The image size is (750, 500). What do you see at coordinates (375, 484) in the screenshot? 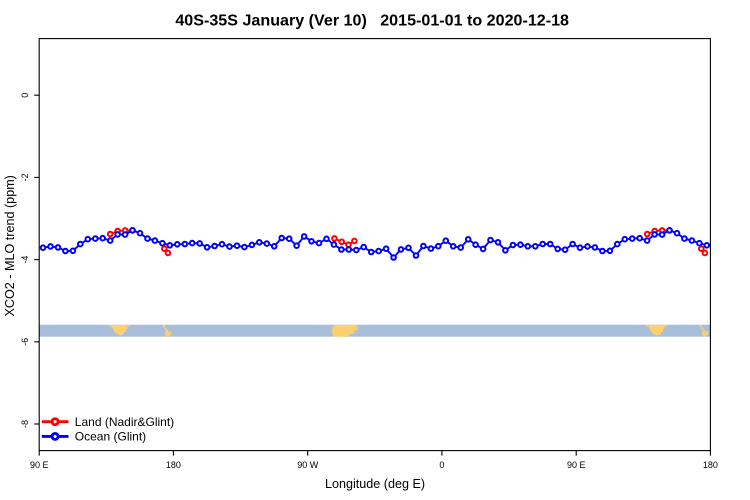
I see `svg-text: Longitude (deg E)` at bounding box center [375, 484].